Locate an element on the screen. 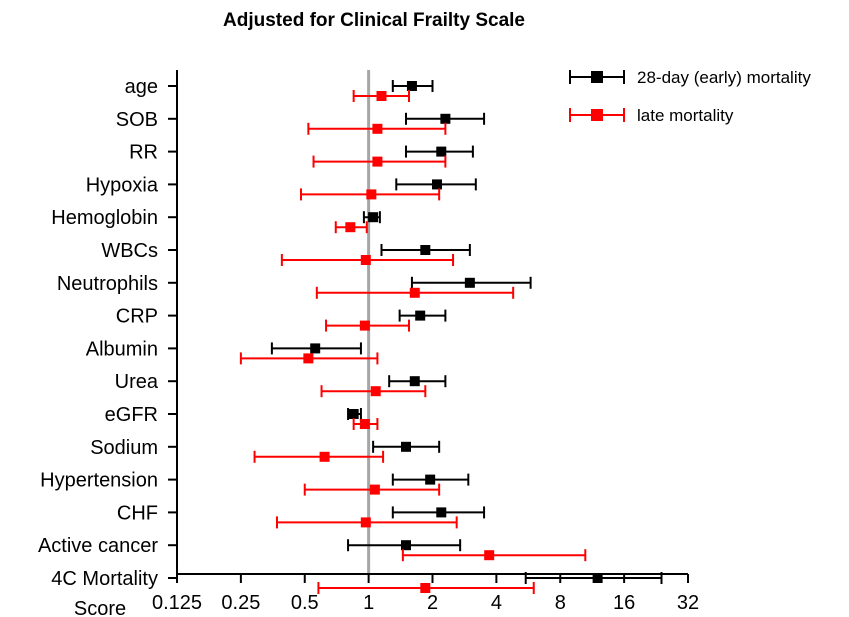 Image resolution: width=849 pixels, height=617 pixels. legend-item: late mortality is located at coordinates (651, 115).